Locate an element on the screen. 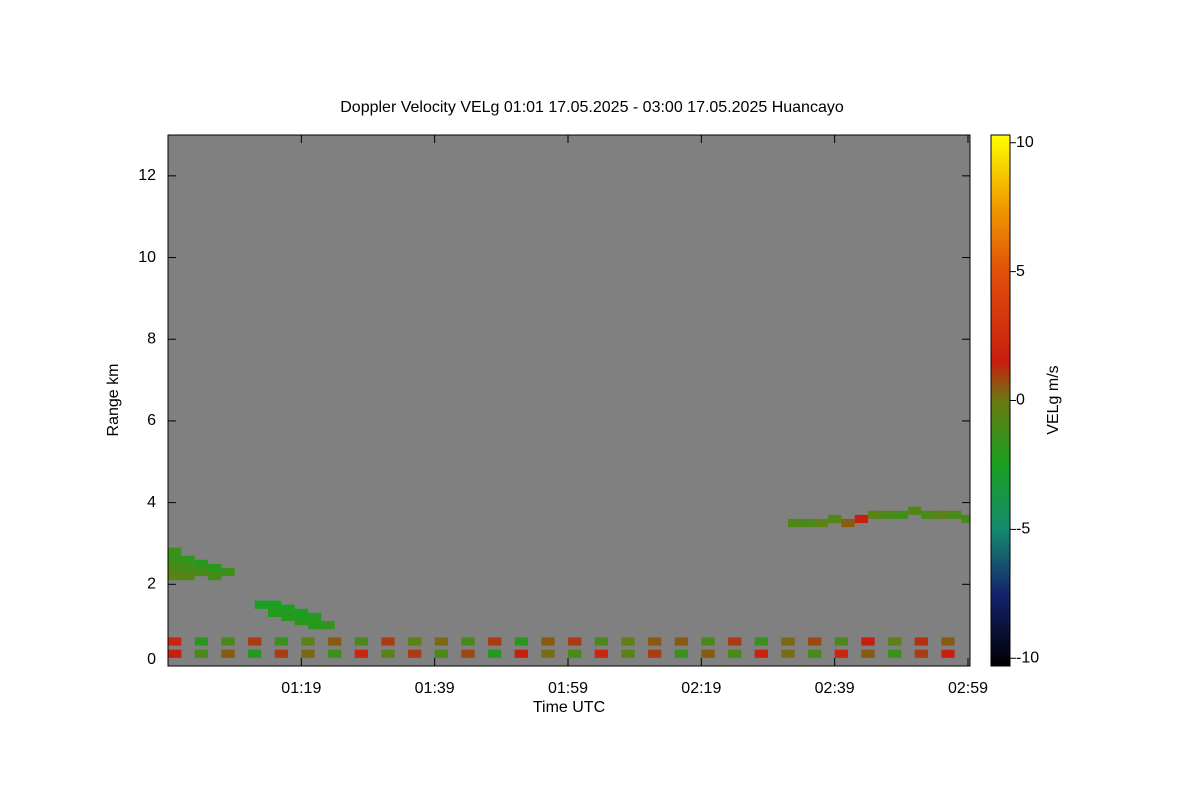 This screenshot has width=1200, height=800. y-tick-label: 10 is located at coordinates (147, 257).